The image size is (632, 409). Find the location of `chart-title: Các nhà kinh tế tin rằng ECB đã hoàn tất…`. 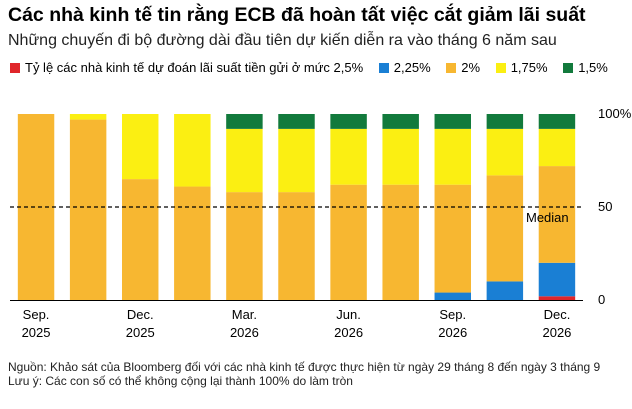

chart-title: Các nhà kinh tế tin rằng ECB đã hoàn tất… is located at coordinates (297, 15).